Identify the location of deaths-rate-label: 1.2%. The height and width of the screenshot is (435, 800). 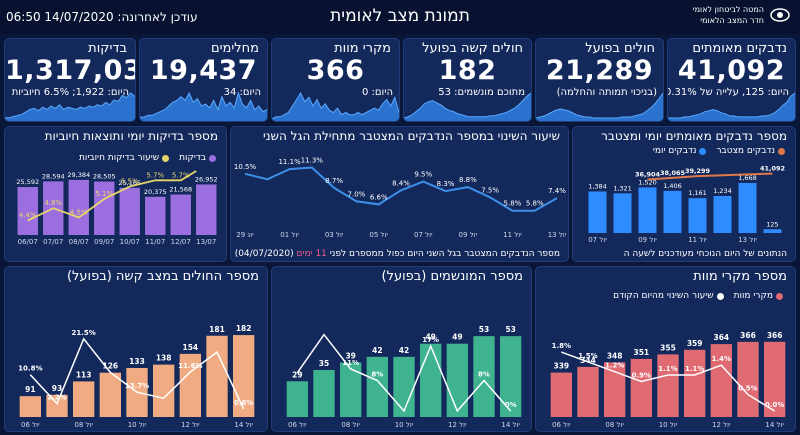
(614, 366).